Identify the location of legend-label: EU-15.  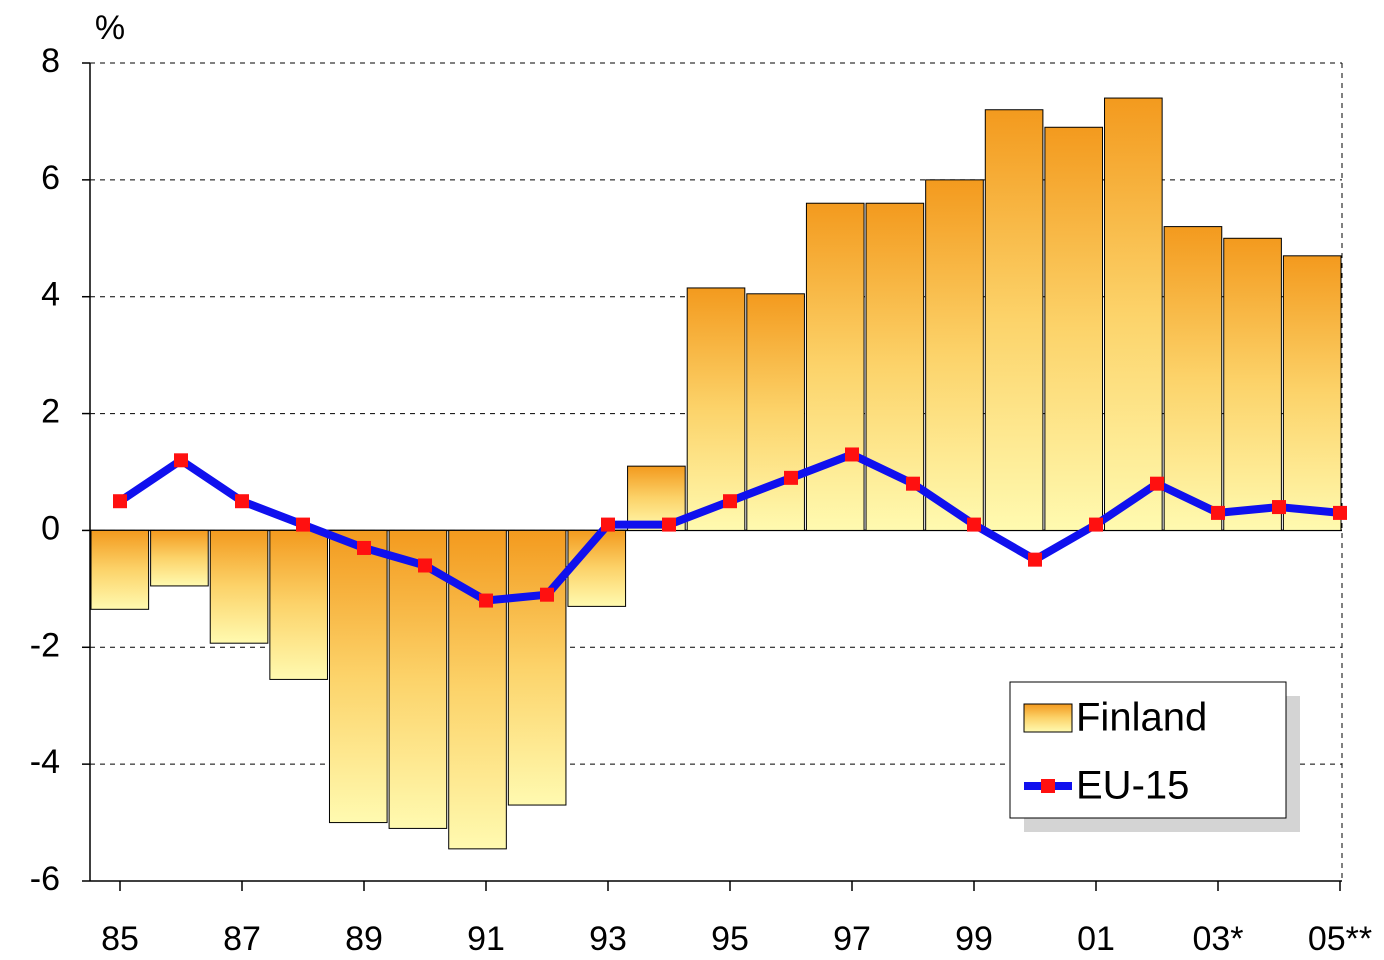
(1132, 786).